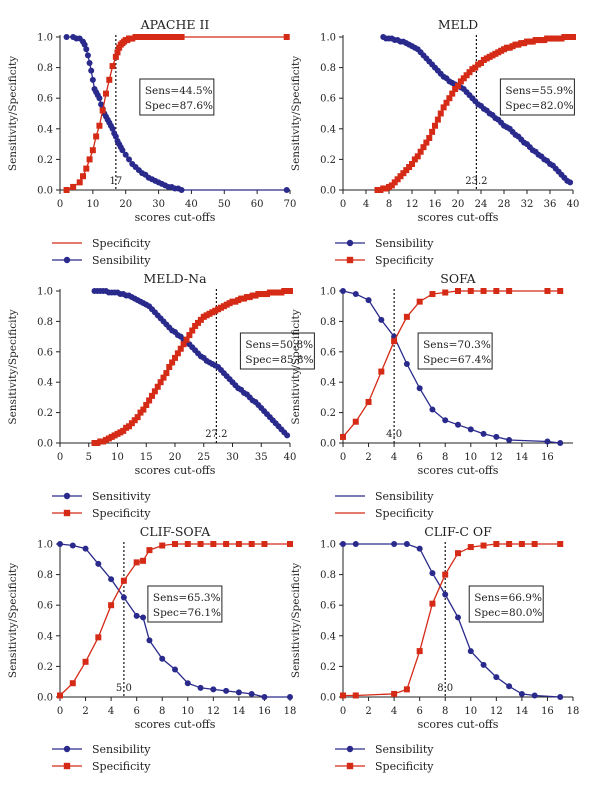  What do you see at coordinates (67, 749) in the screenshot?
I see `legend-marker-sensitivity` at bounding box center [67, 749].